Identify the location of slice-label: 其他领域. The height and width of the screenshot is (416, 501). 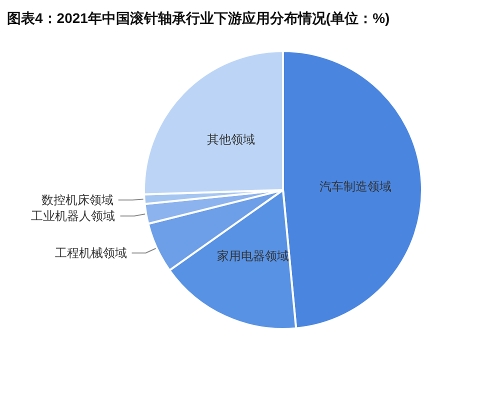
(230, 139).